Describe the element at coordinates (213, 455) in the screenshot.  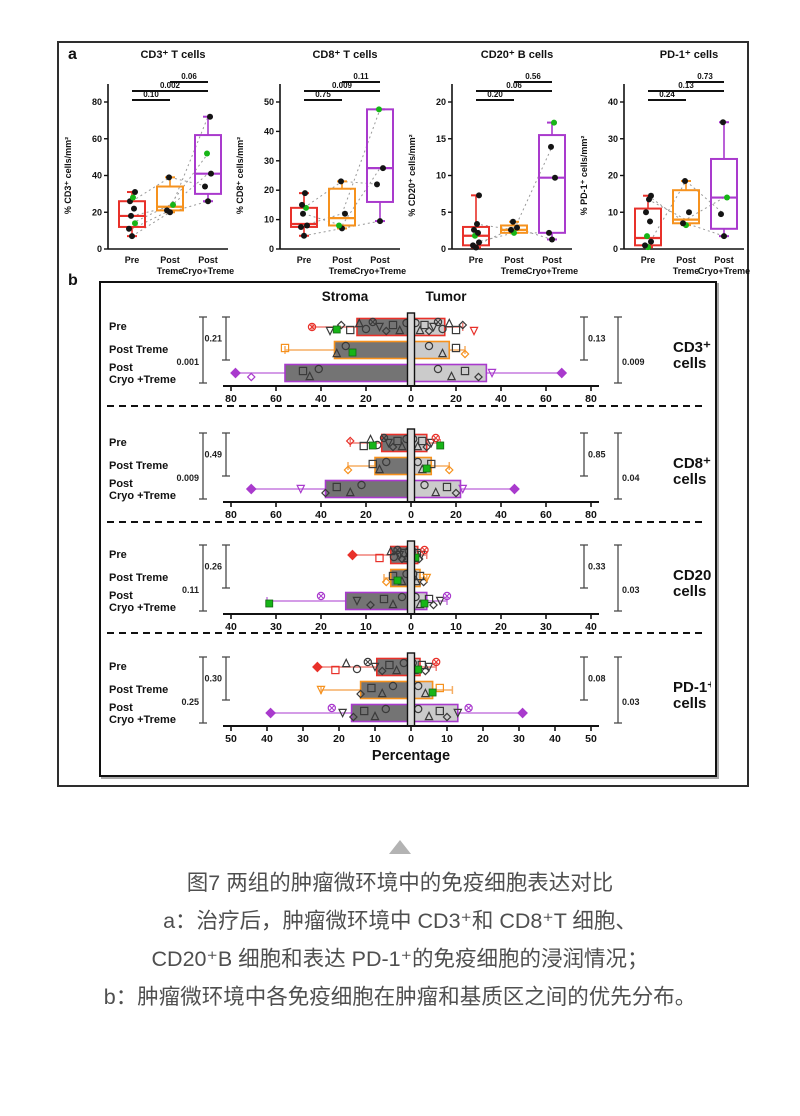
I see `svg-text: 0.49` at that location.